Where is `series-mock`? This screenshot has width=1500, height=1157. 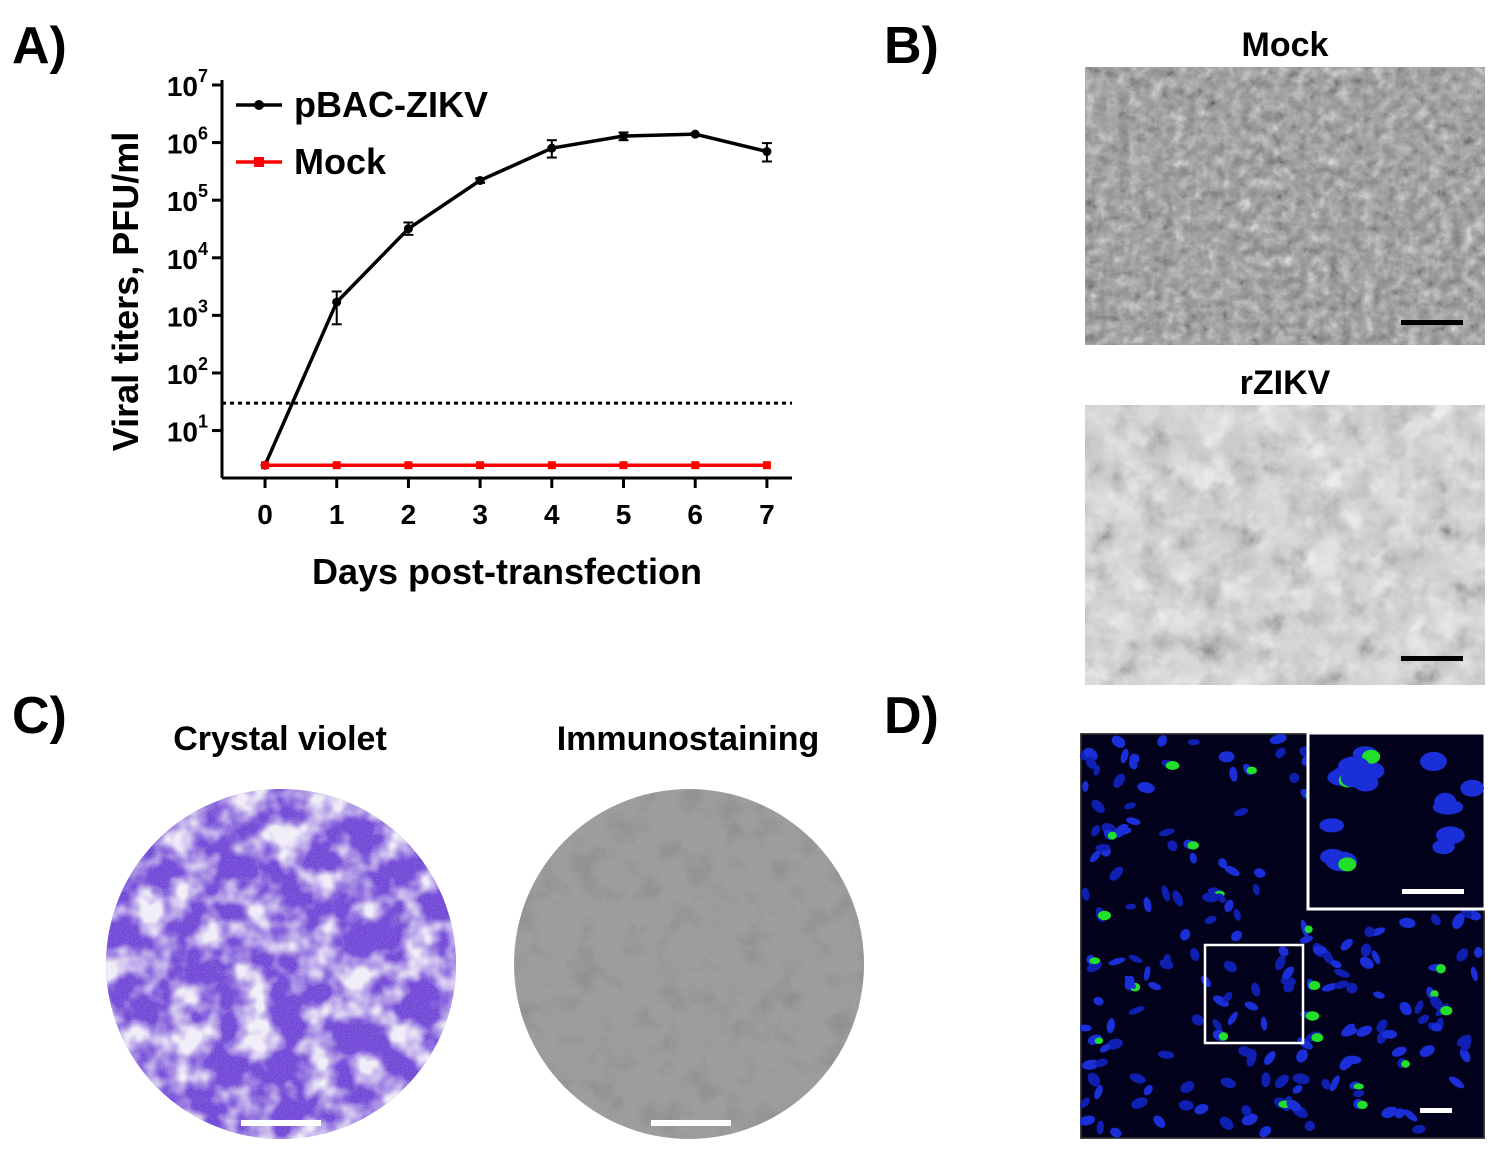
series-mock is located at coordinates (516, 465).